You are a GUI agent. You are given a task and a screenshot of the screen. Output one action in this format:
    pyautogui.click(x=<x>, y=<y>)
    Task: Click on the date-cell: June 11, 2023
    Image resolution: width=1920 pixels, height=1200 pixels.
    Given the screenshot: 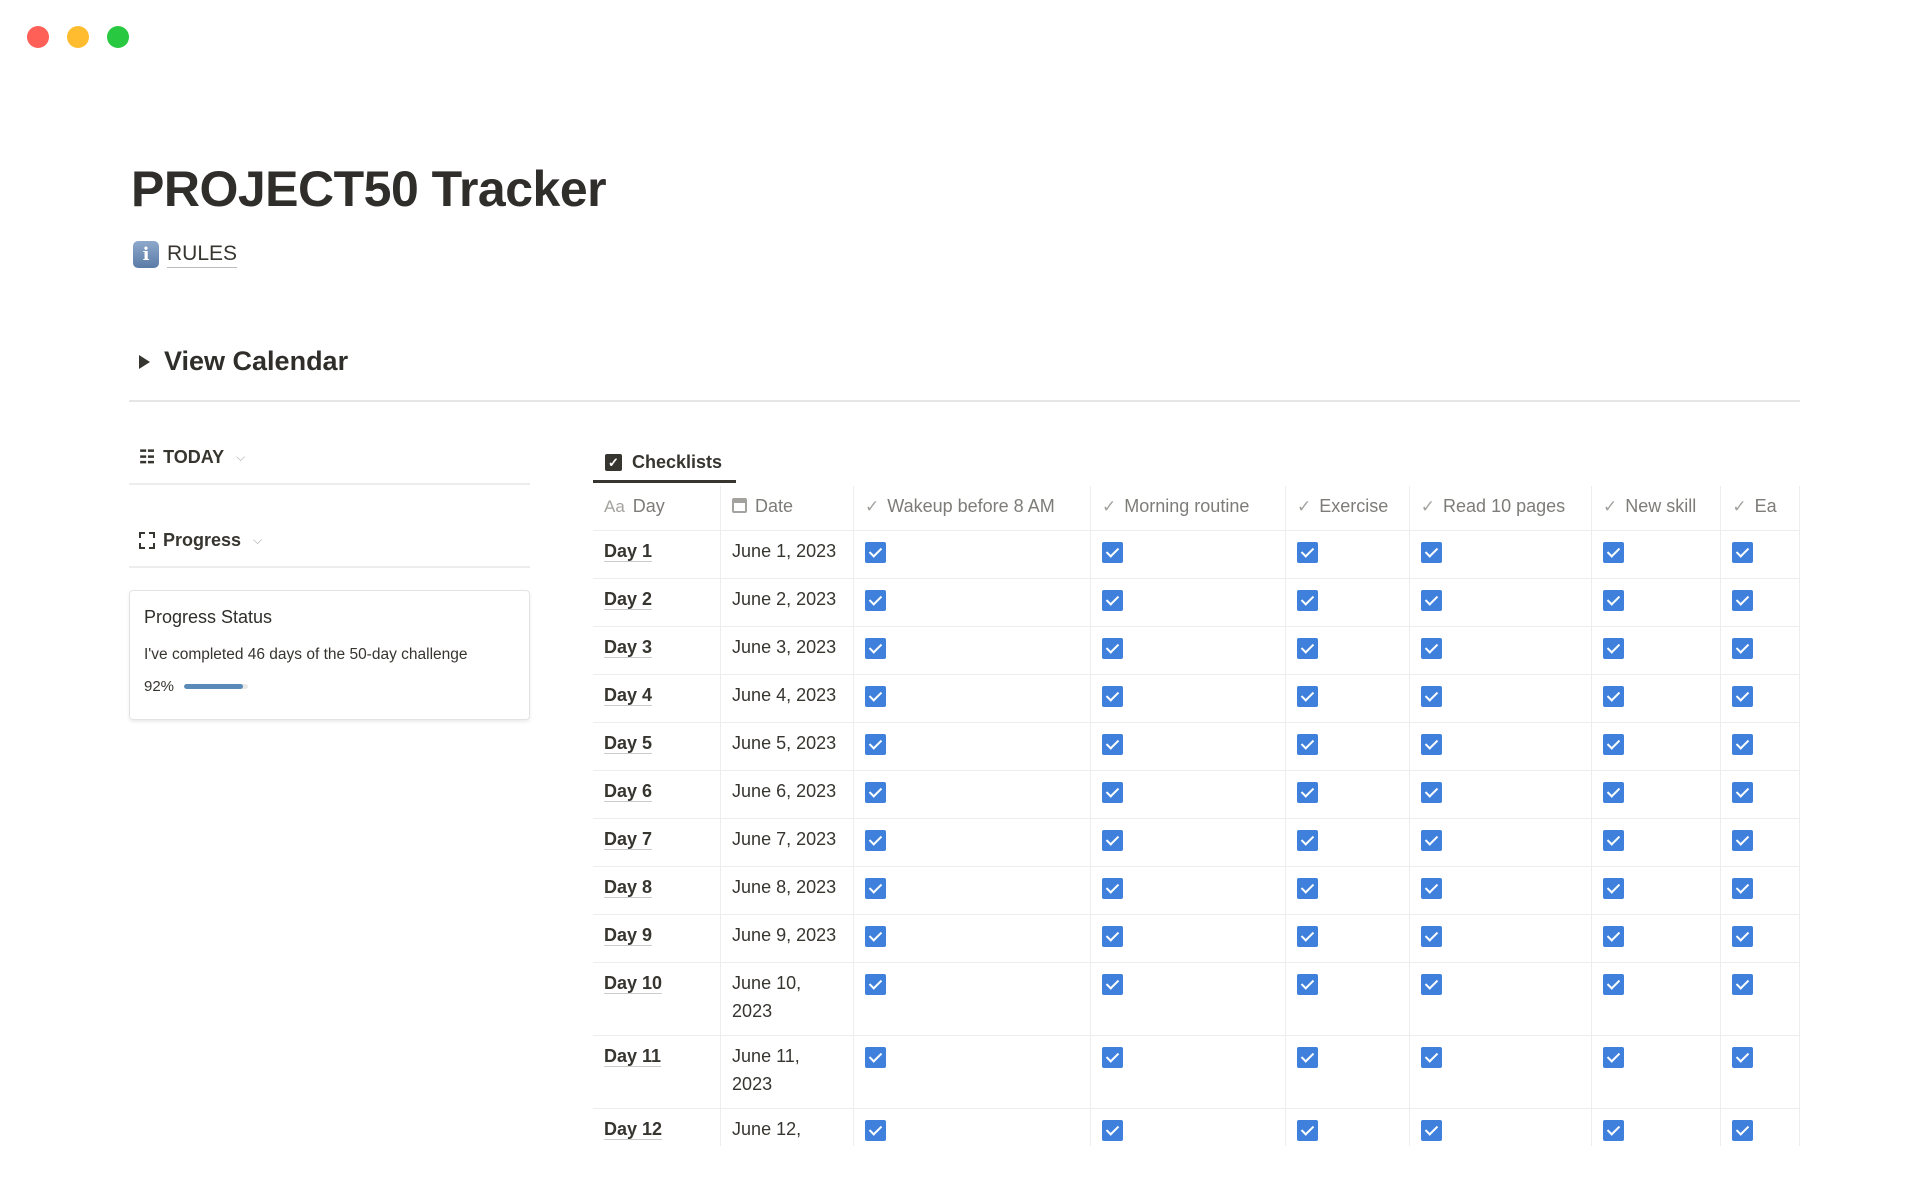 What is the action you would take?
    pyautogui.click(x=787, y=1072)
    